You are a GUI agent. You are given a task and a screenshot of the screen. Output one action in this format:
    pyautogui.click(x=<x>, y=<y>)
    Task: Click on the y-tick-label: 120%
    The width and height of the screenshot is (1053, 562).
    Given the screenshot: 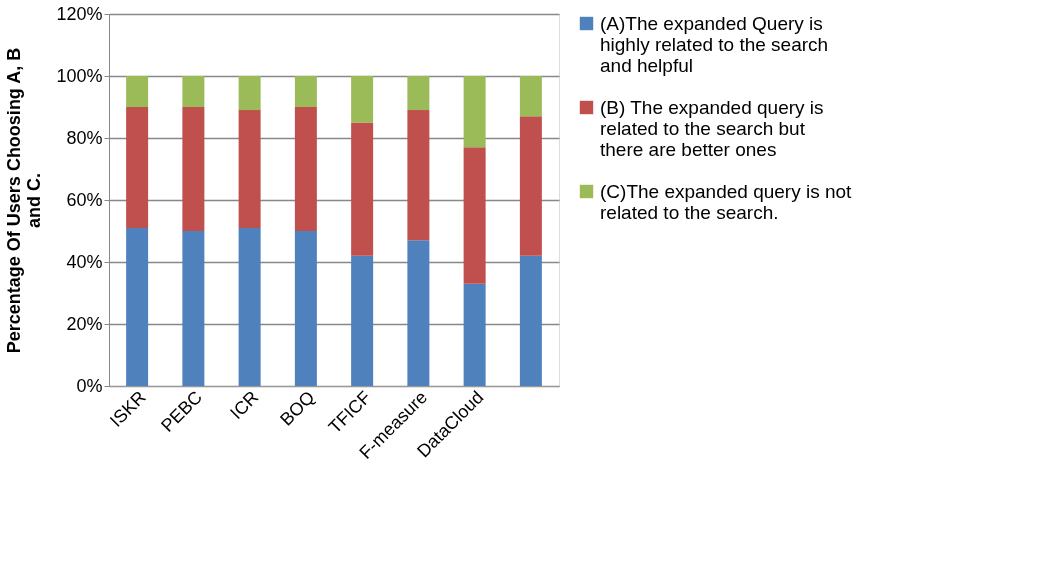 What is the action you would take?
    pyautogui.click(x=79, y=13)
    